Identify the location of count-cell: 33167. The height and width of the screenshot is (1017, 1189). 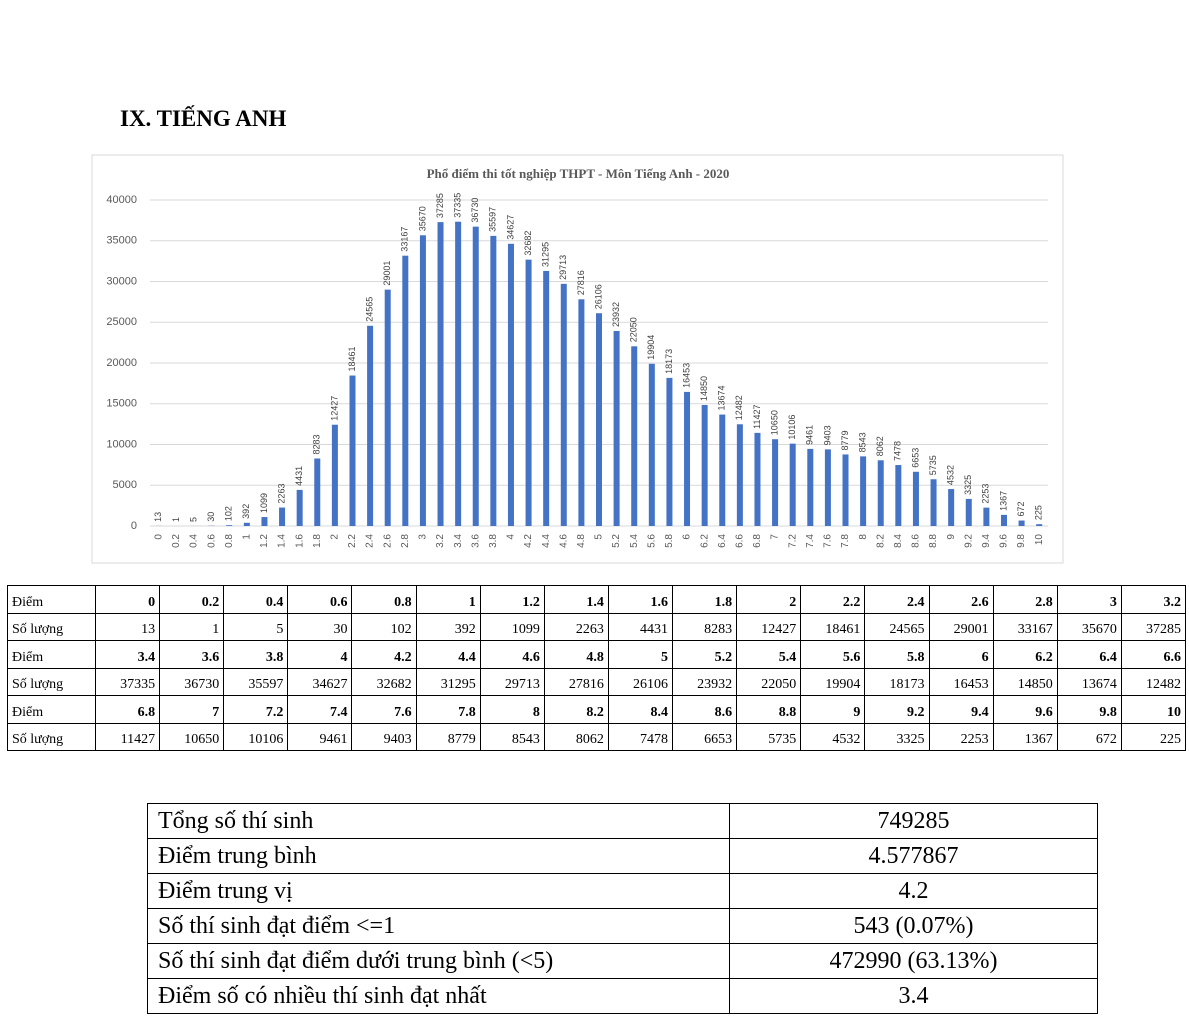
(1025, 626).